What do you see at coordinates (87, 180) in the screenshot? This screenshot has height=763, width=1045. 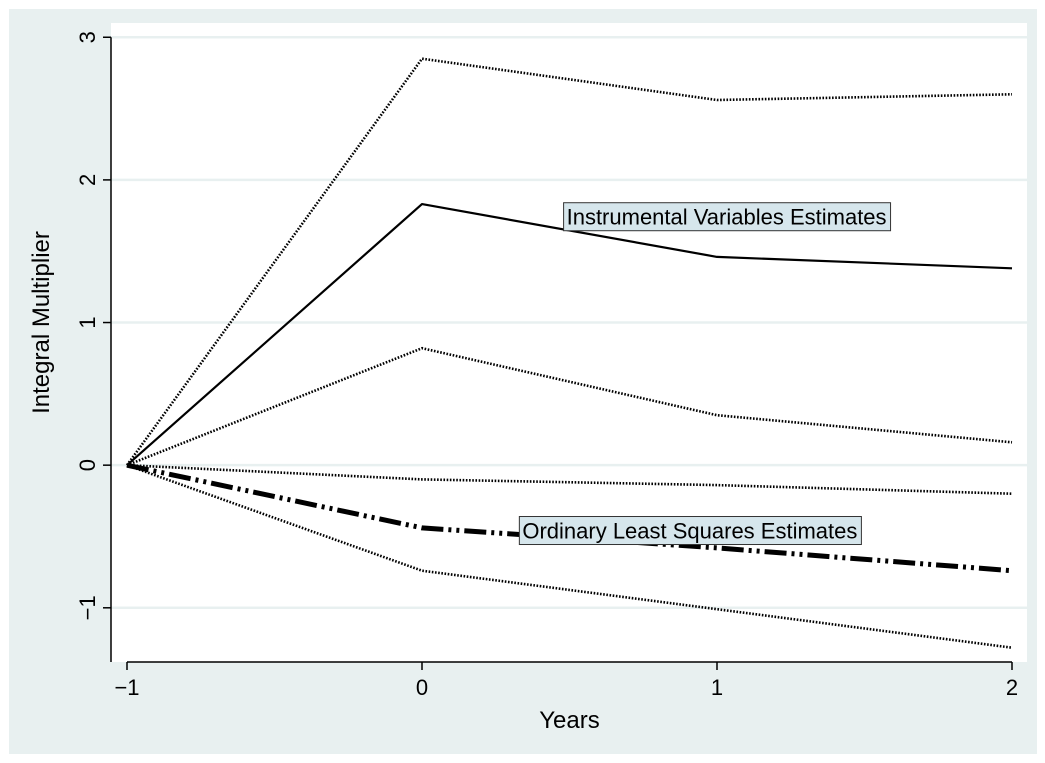 I see `y-tick-label-3: 2` at bounding box center [87, 180].